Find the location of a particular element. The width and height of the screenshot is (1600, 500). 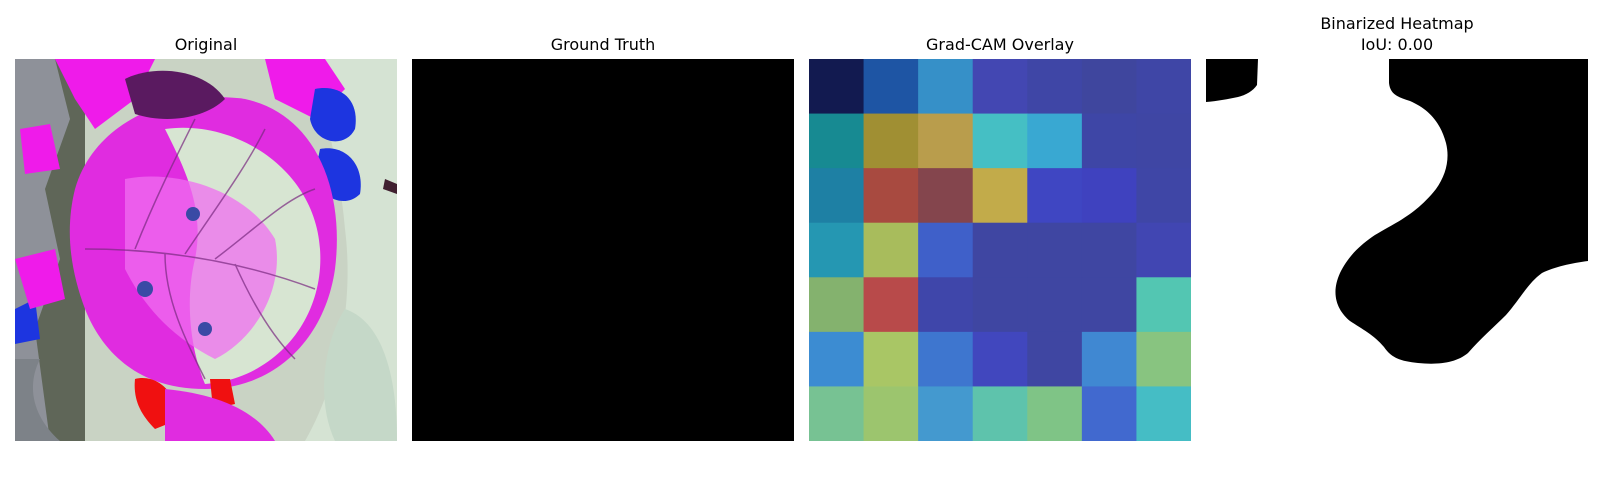

panel-title-binarized: Binarized Heatmap IoU: 0.00 is located at coordinates (1397, 34).